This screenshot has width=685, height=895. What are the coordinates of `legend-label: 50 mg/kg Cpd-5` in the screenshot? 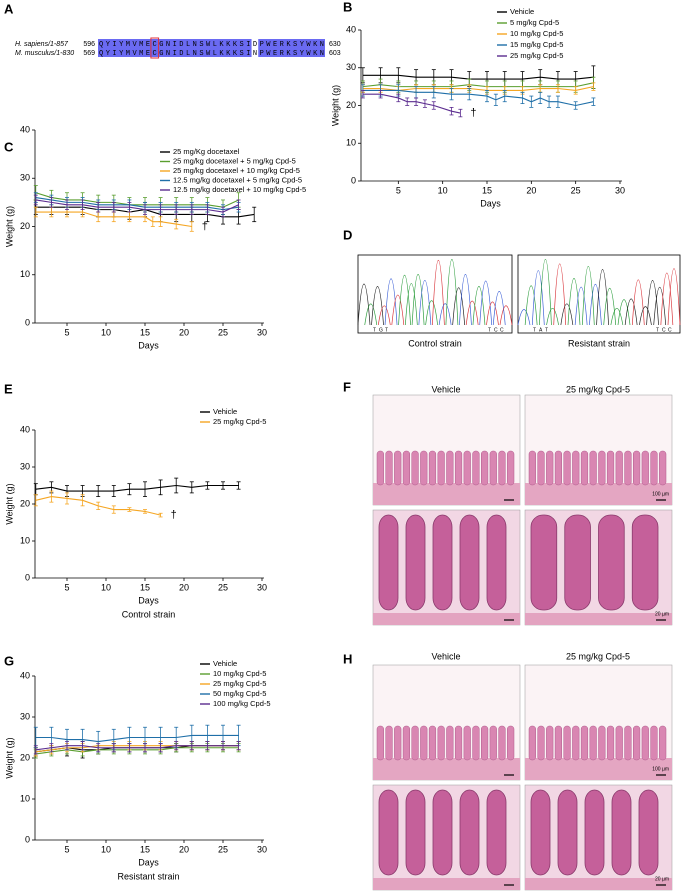 It's located at (239, 693).